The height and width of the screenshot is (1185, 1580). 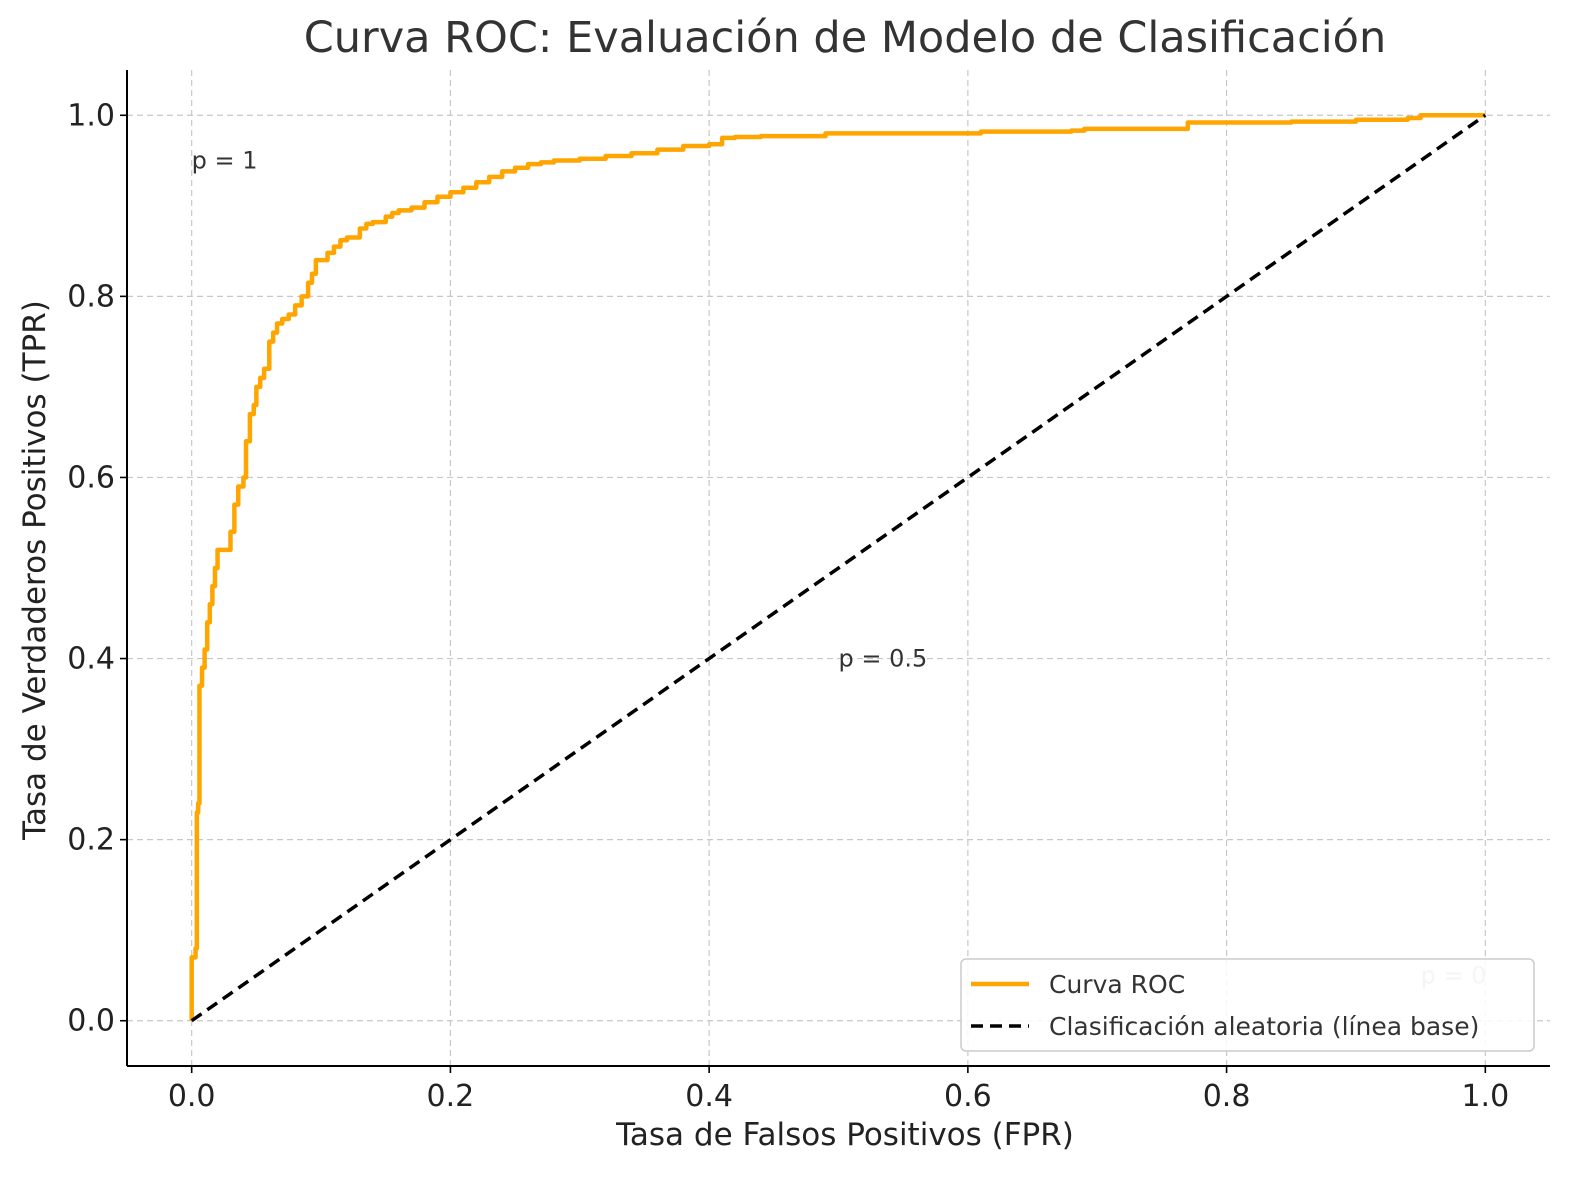 I want to click on annotation-label: p = 1, so click(x=225, y=161).